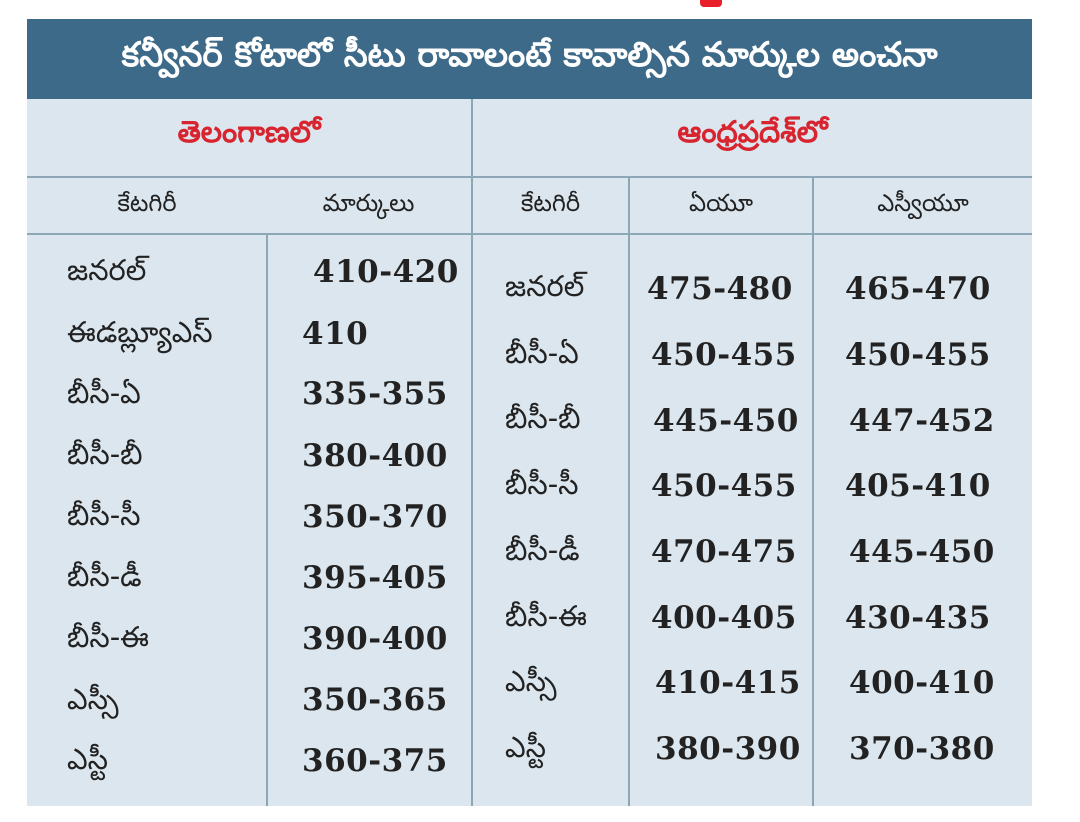 The height and width of the screenshot is (822, 1080). Describe the element at coordinates (531, 681) in the screenshot. I see `andhra-category: ఎస్సీ` at that location.